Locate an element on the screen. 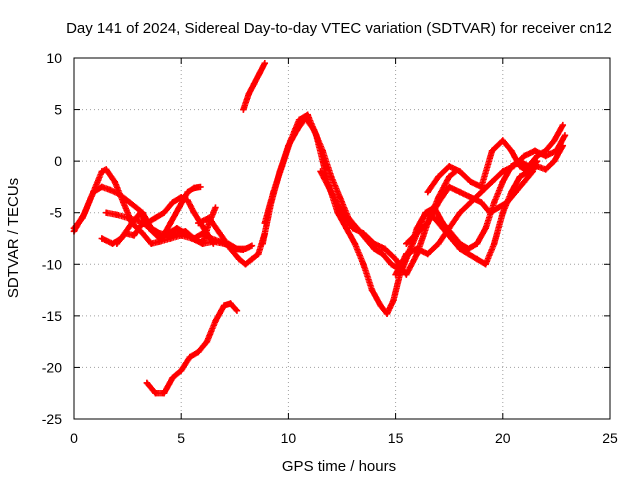 This screenshot has width=640, height=480. y-tick-label: -15 is located at coordinates (52, 316).